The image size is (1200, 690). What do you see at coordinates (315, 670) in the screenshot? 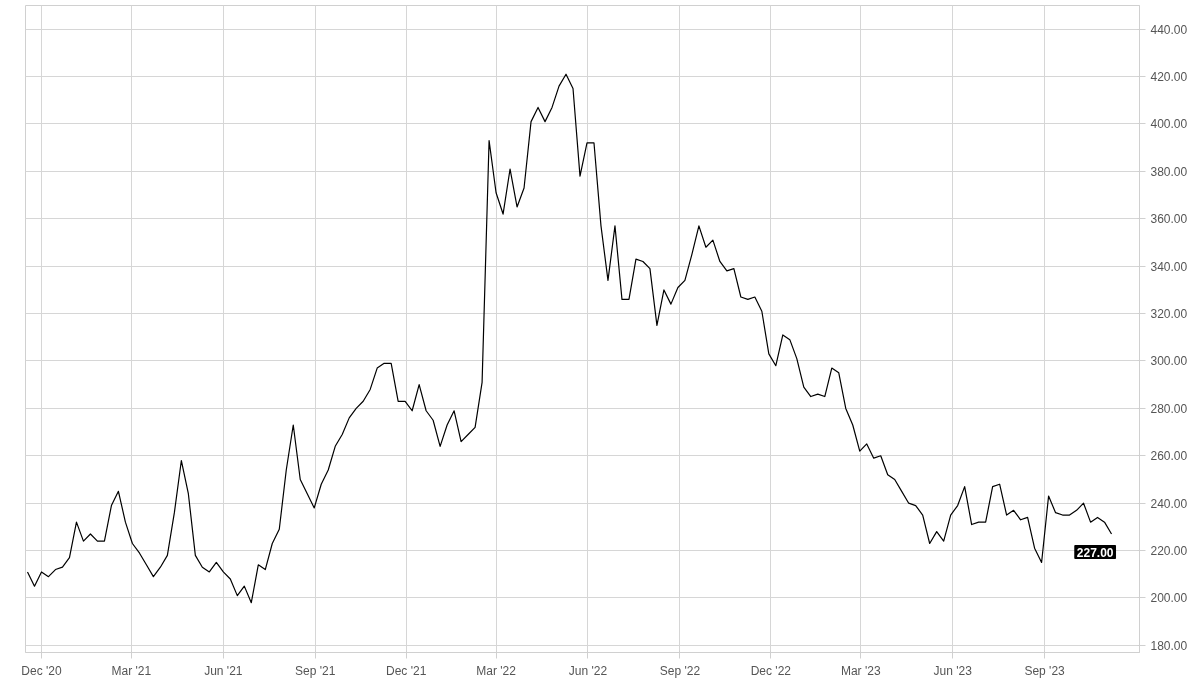
I see `x-tick-label: Sep '21` at bounding box center [315, 670].